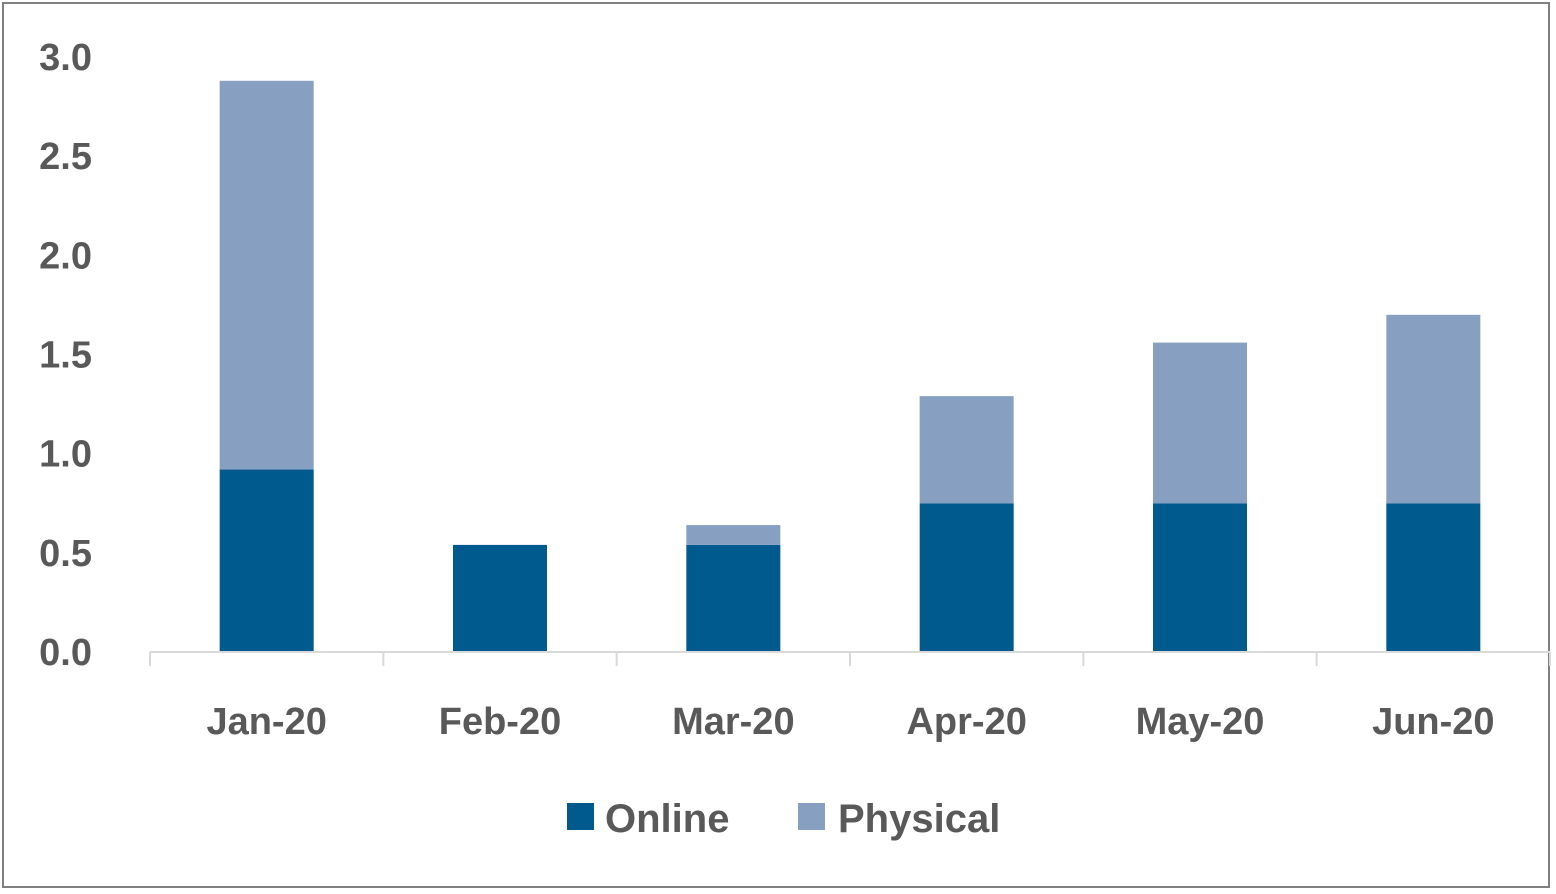  Describe the element at coordinates (65, 256) in the screenshot. I see `y-tick-label: 2.0` at that location.